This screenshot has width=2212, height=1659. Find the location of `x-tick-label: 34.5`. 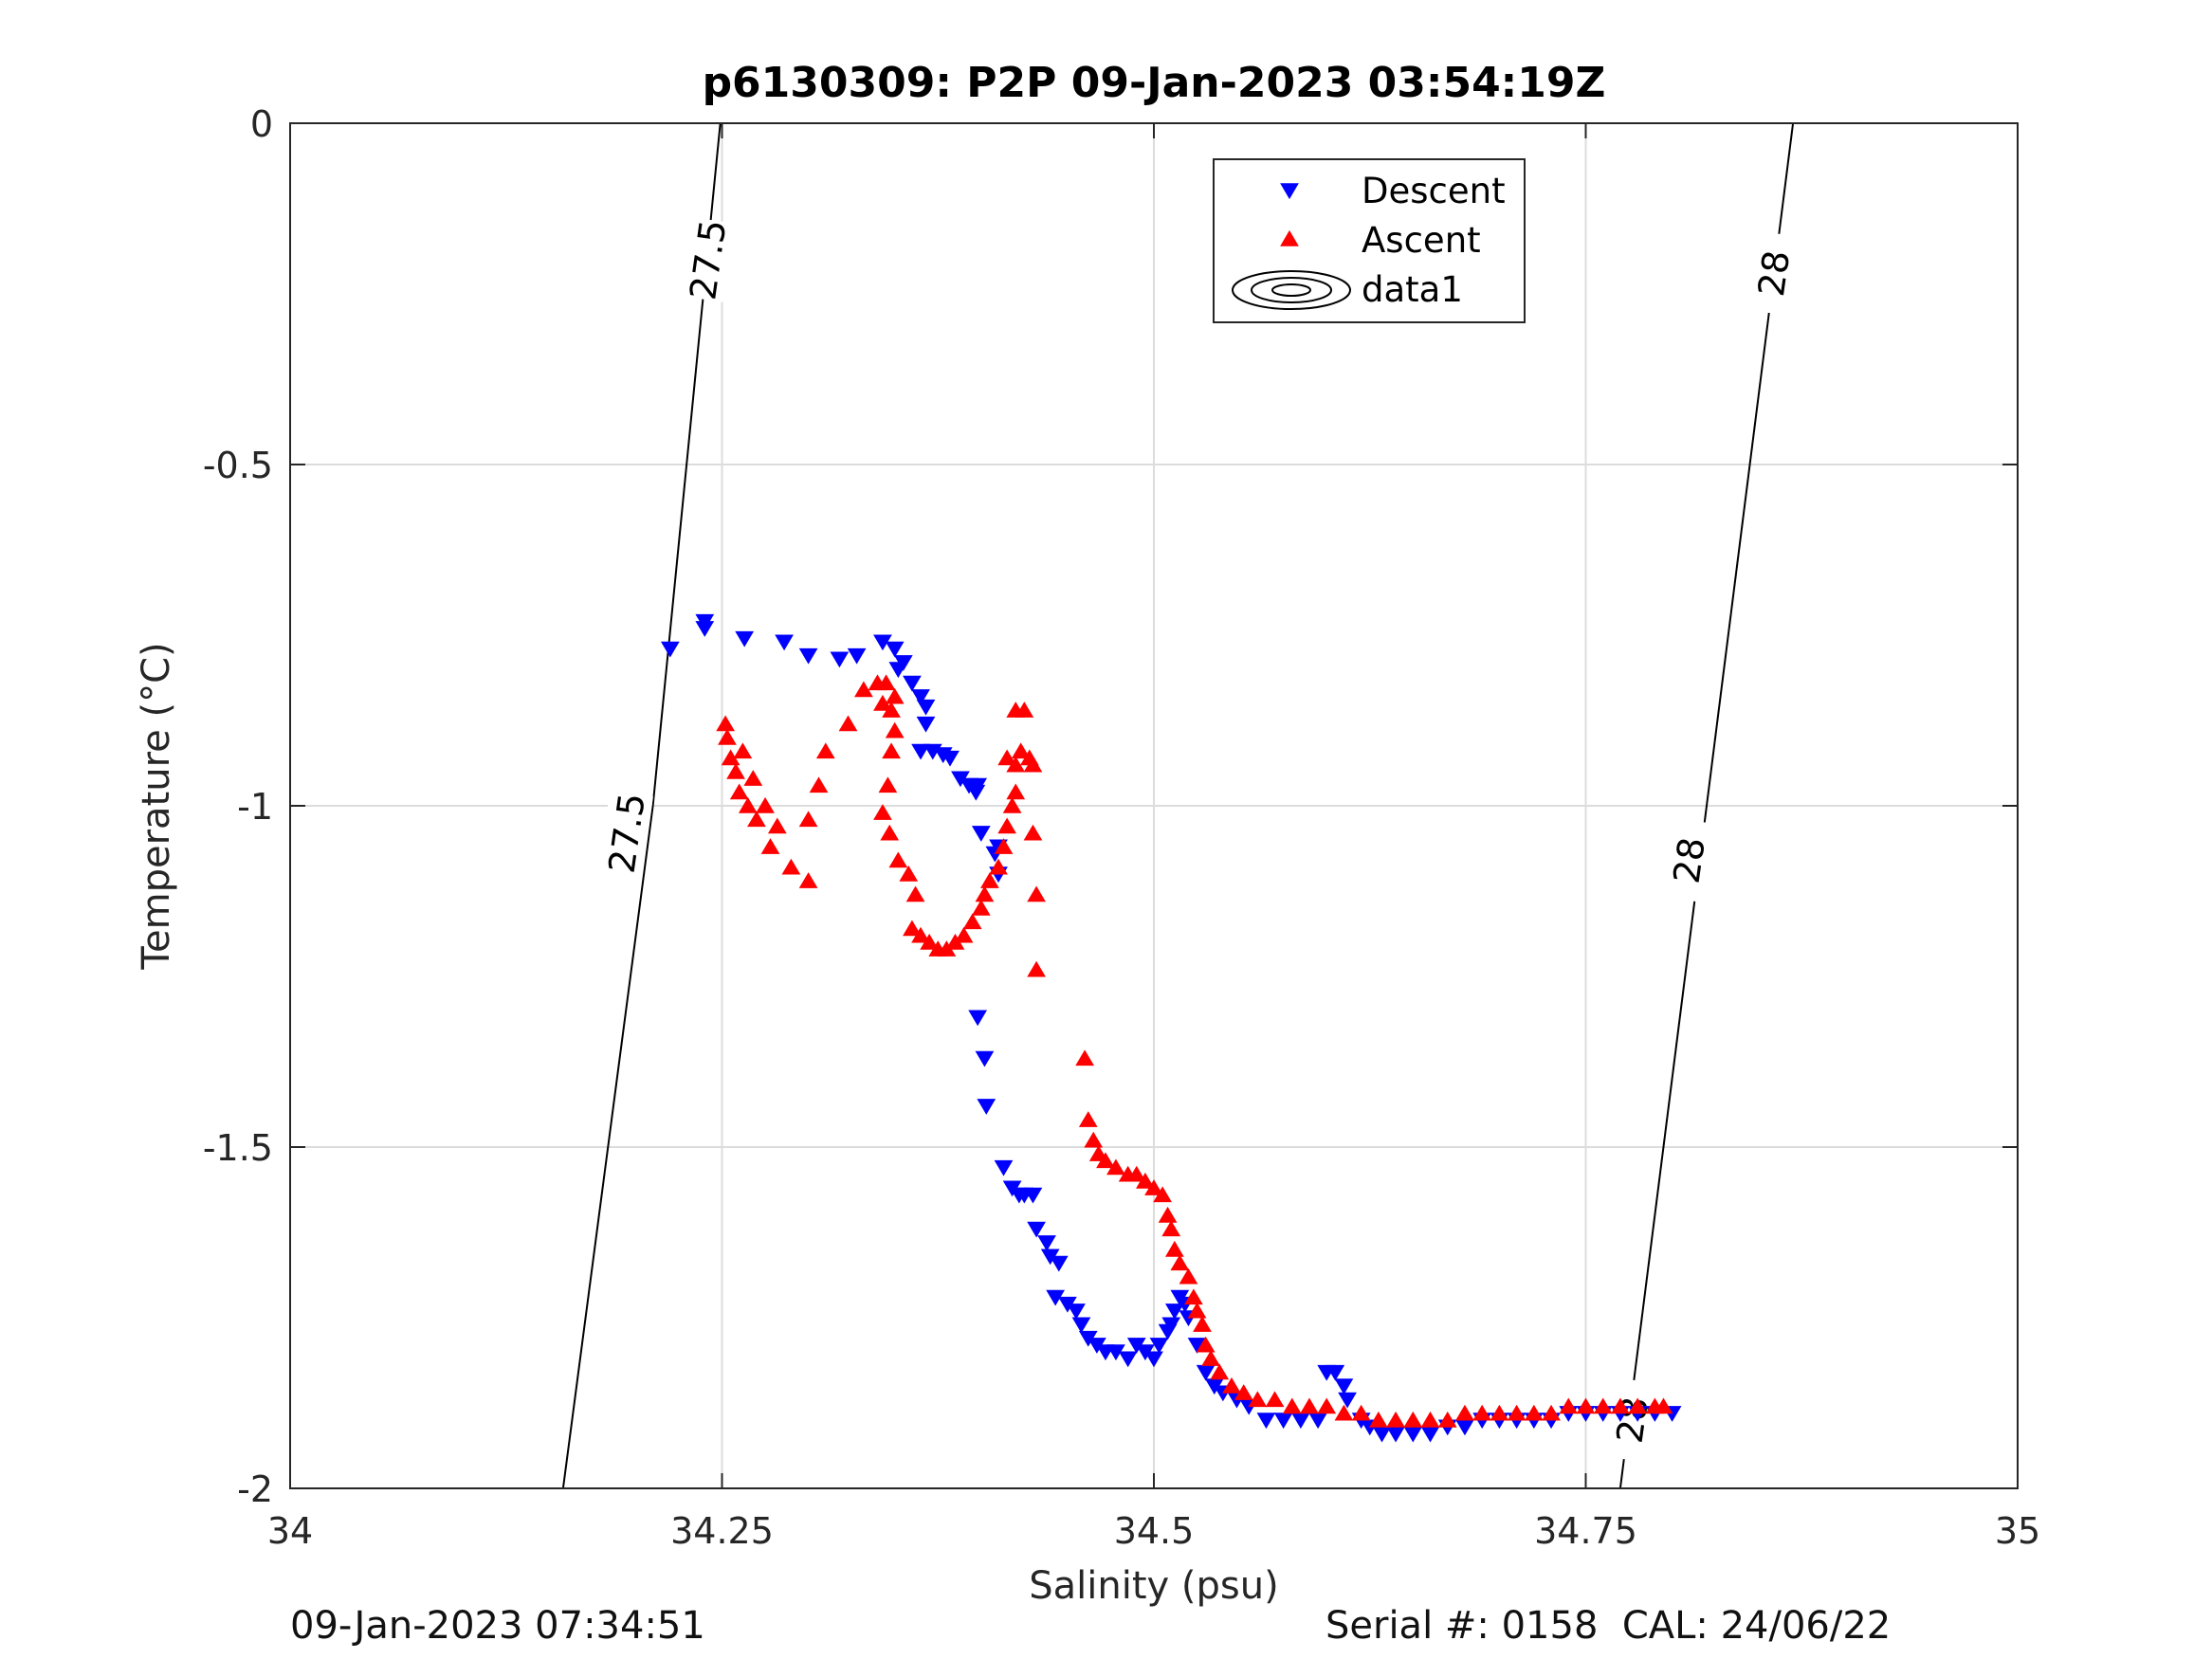

x-tick-label: 34.5 is located at coordinates (1154, 1531).